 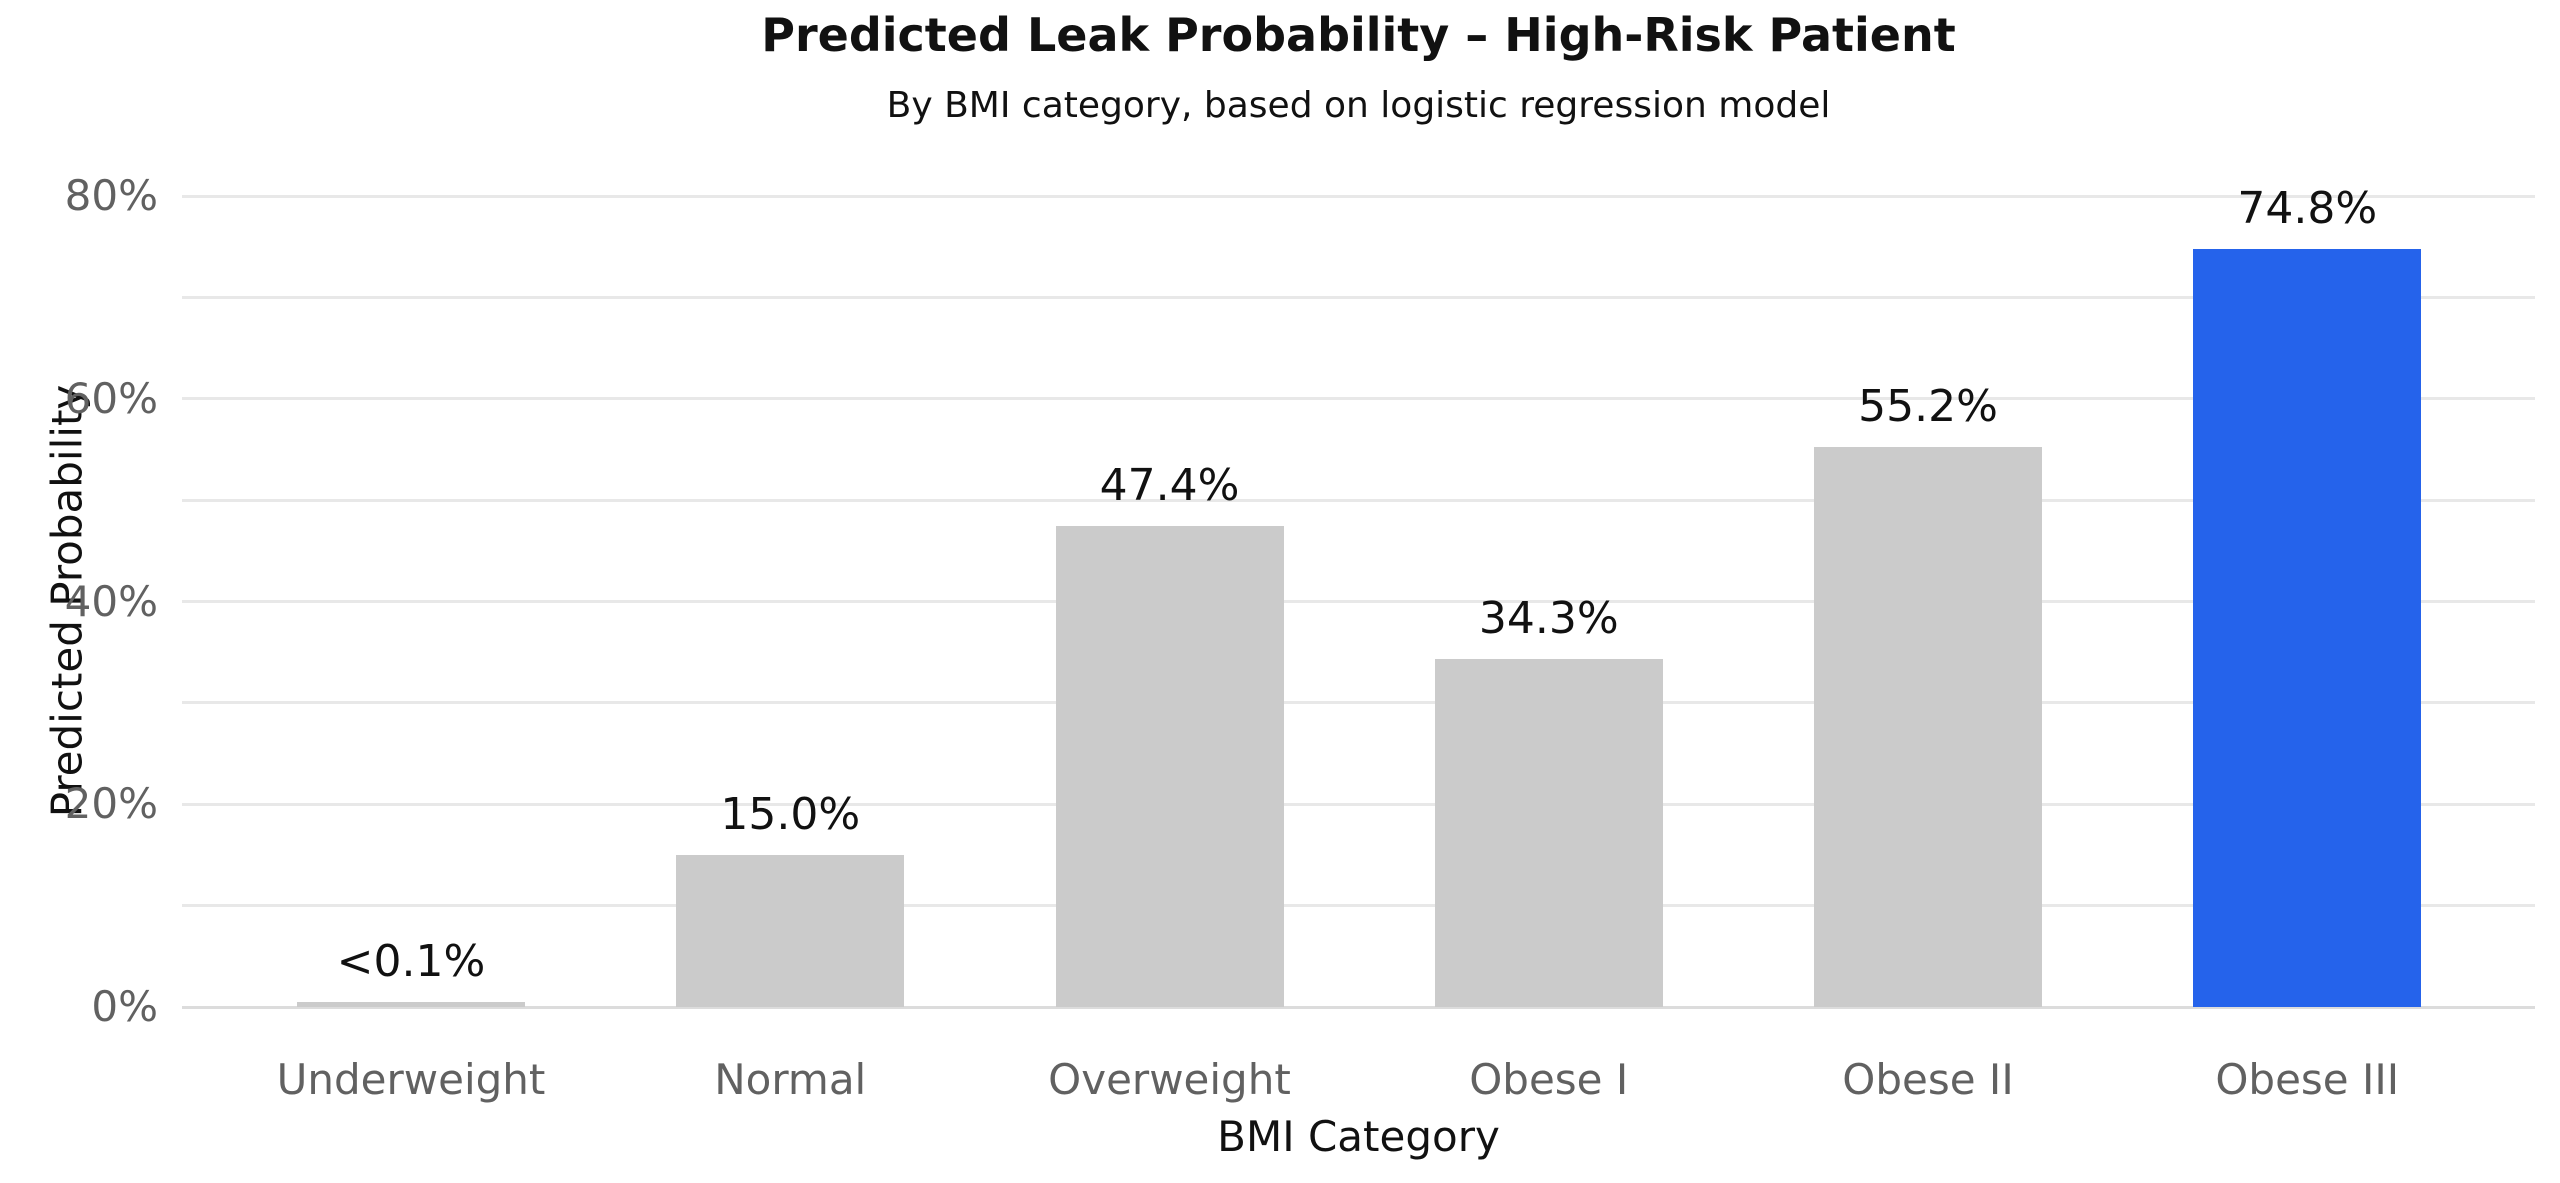 What do you see at coordinates (2307, 1079) in the screenshot?
I see `x-tick-label-obese-iii: Obese III` at bounding box center [2307, 1079].